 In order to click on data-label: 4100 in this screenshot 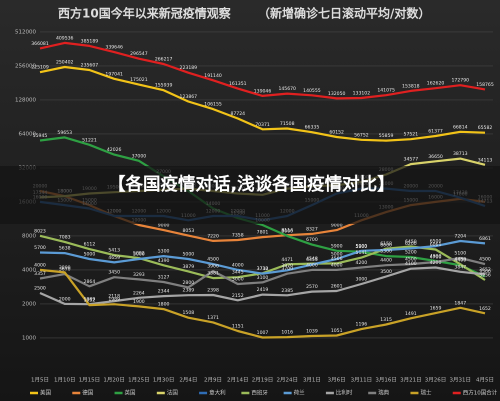, I will do `click(411, 264)`.